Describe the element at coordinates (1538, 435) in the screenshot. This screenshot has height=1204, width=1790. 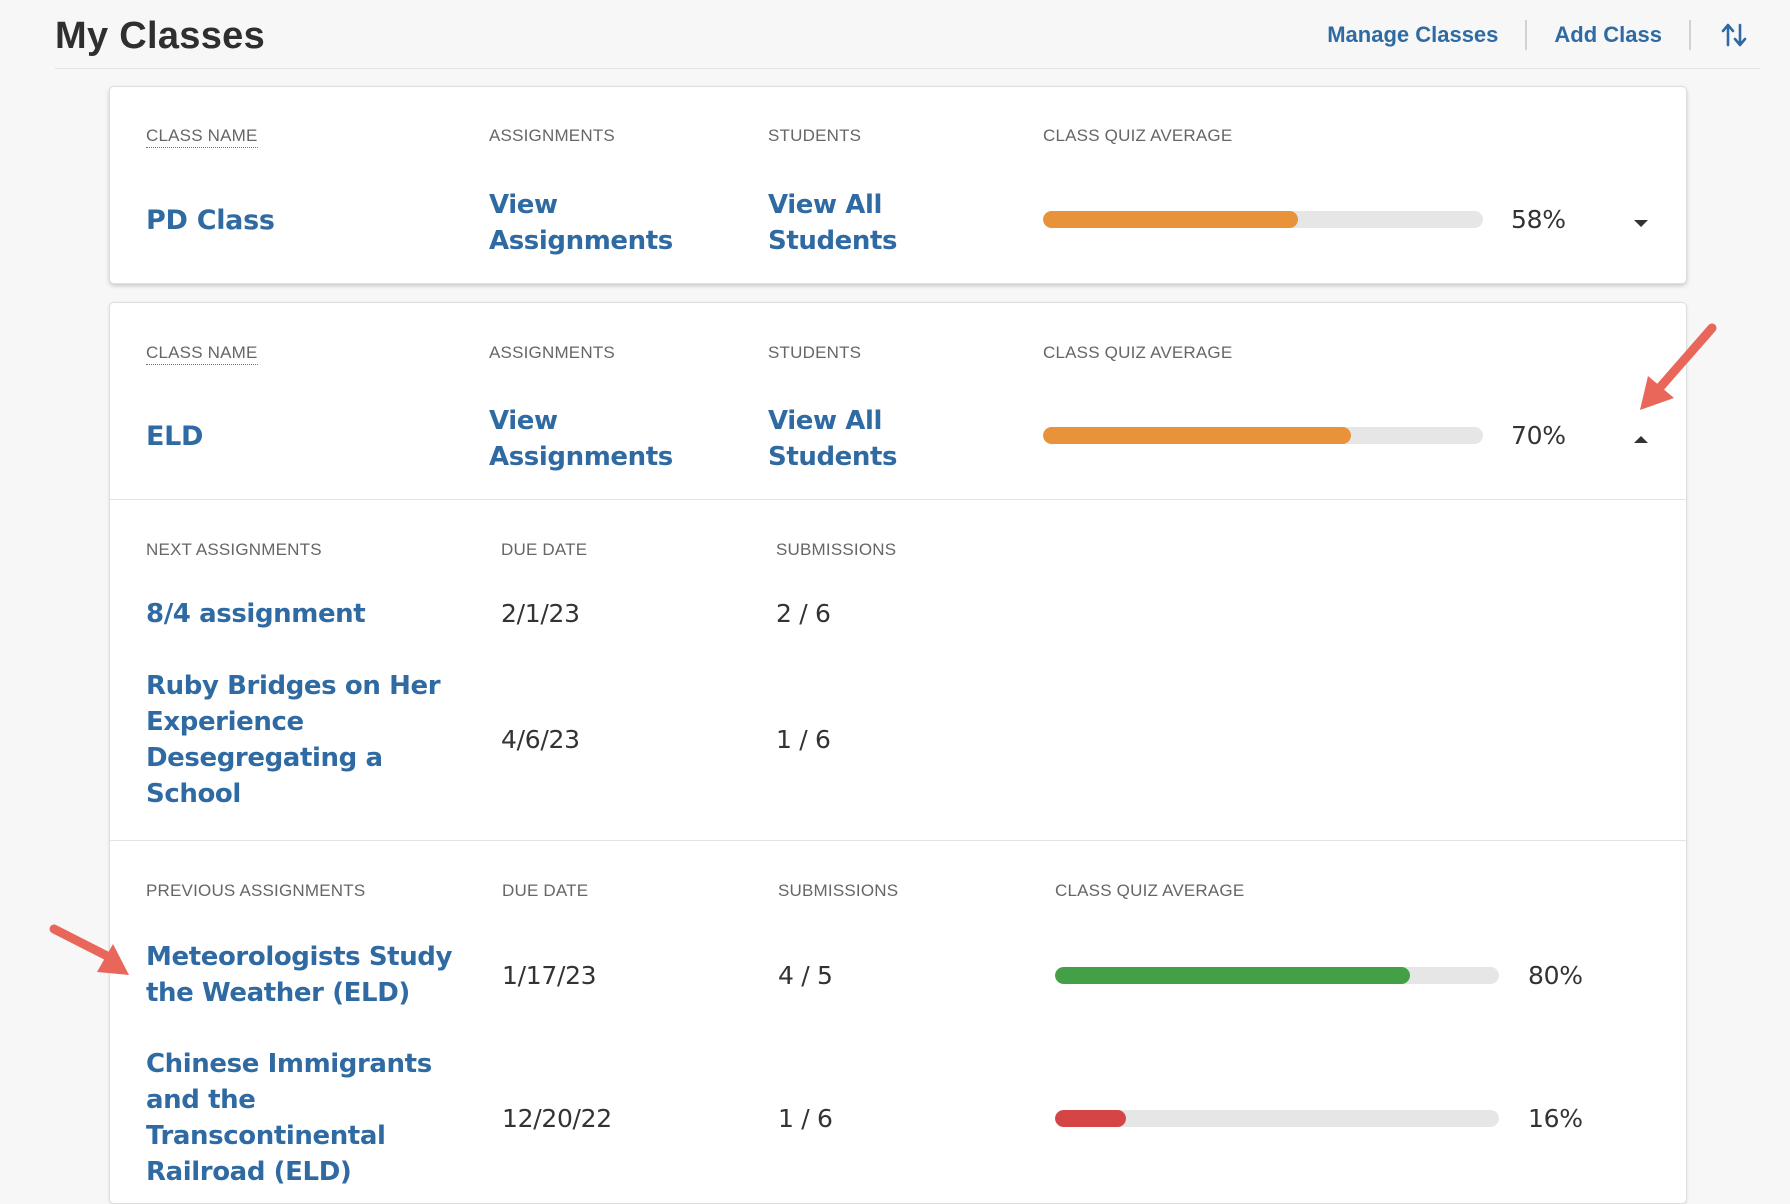
I see `quiz-average-value: 70%` at that location.